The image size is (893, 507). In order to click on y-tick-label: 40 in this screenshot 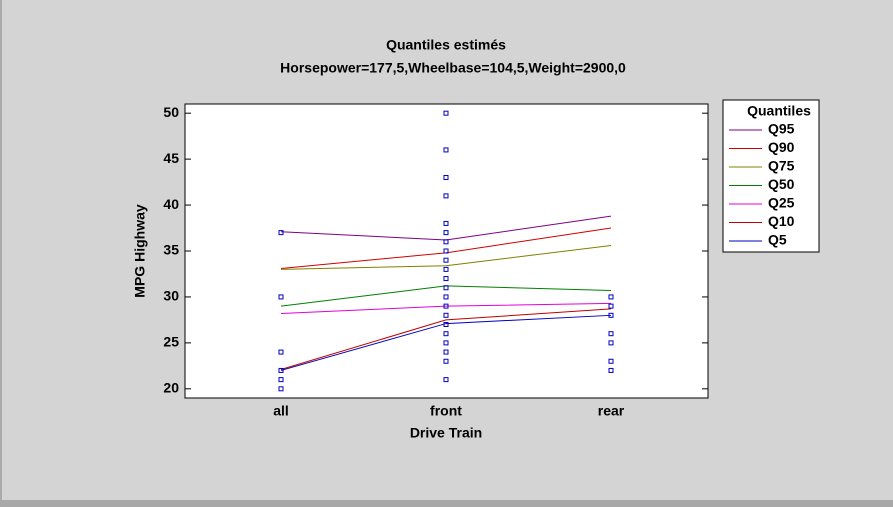, I will do `click(171, 204)`.